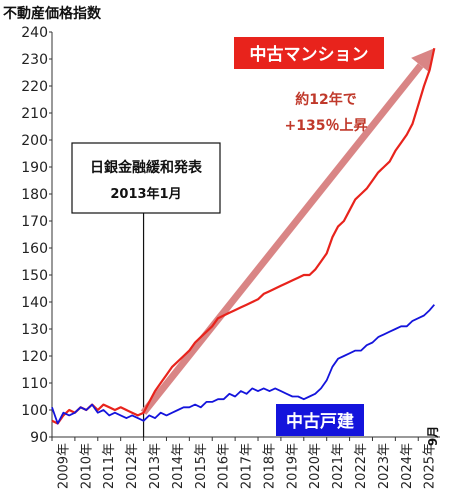 This screenshot has width=450, height=504. I want to click on x-tick-label: 2025年, so click(430, 466).